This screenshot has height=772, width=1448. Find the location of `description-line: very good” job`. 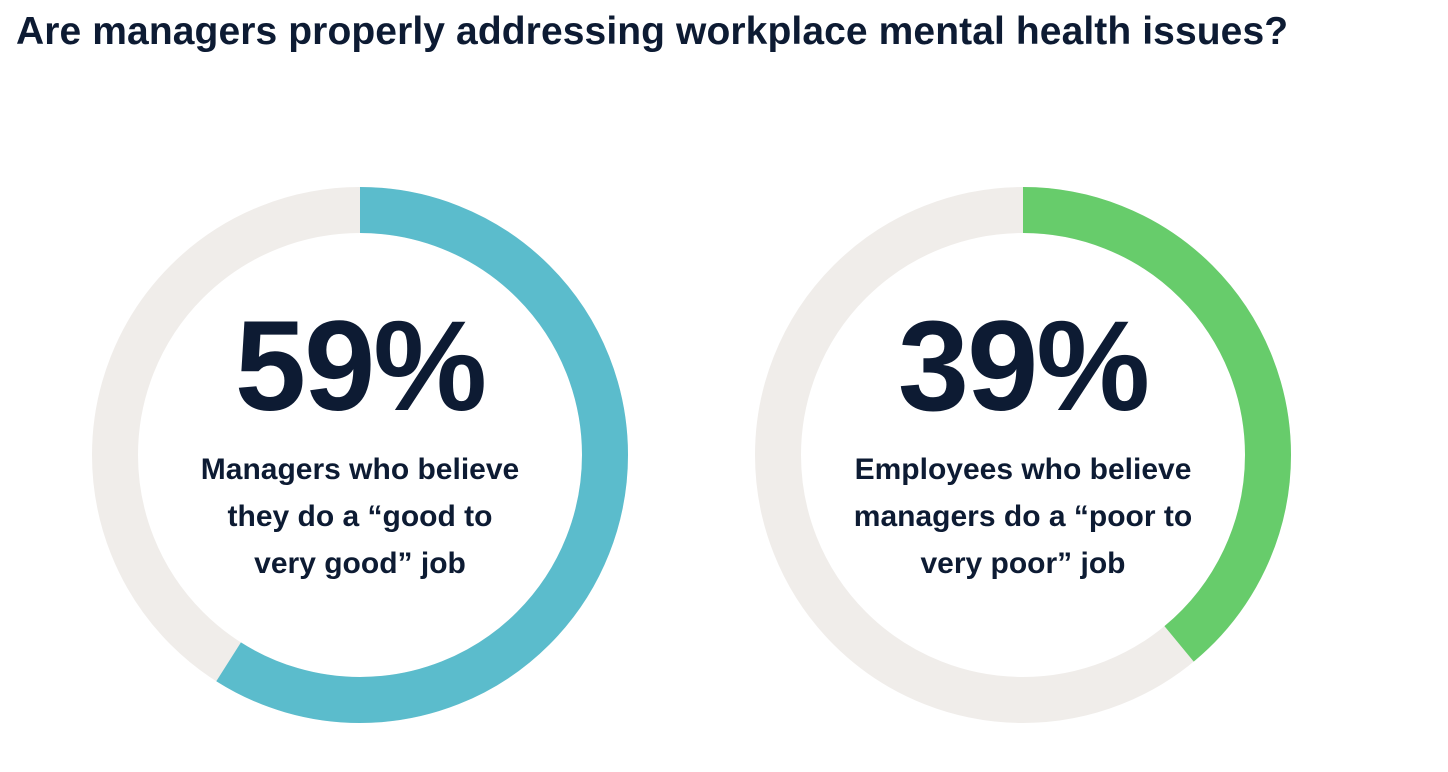

description-line: very good” job is located at coordinates (360, 563).